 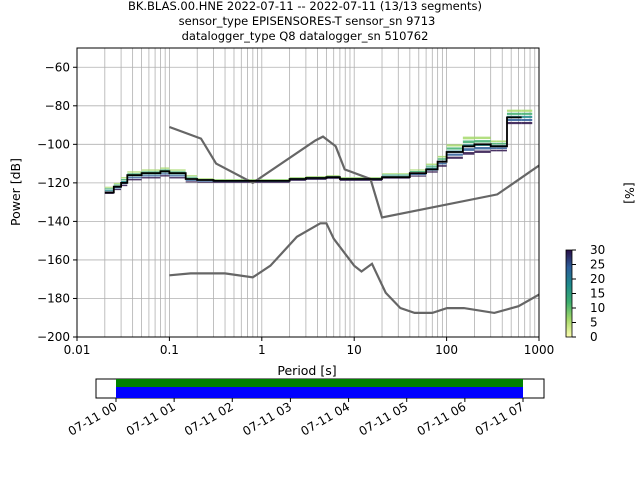 I want to click on colorbar-tick-label: 20, so click(x=597, y=279).